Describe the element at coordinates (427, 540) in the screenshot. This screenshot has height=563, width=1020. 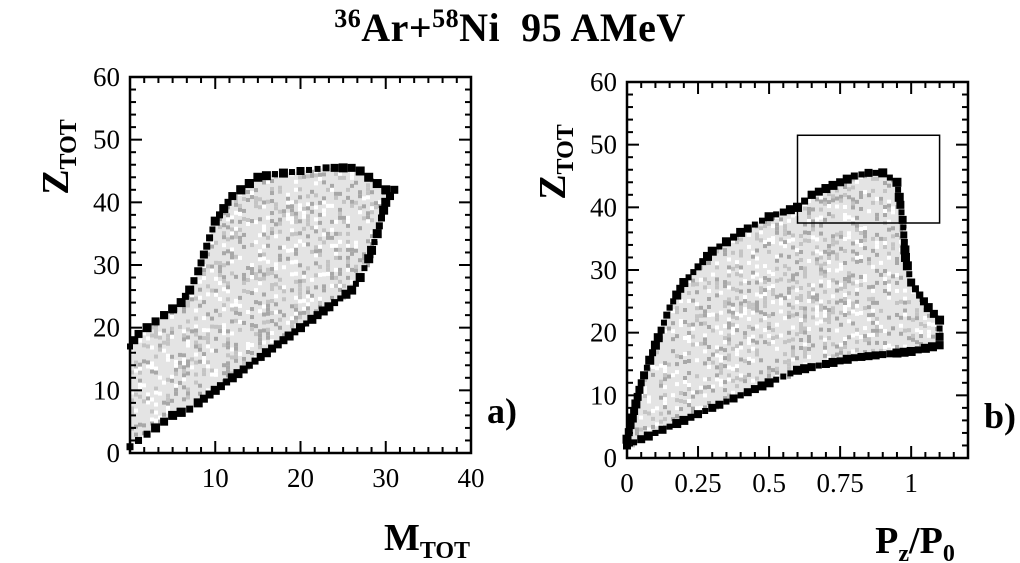
I see `x-axis-label: MTOT` at that location.